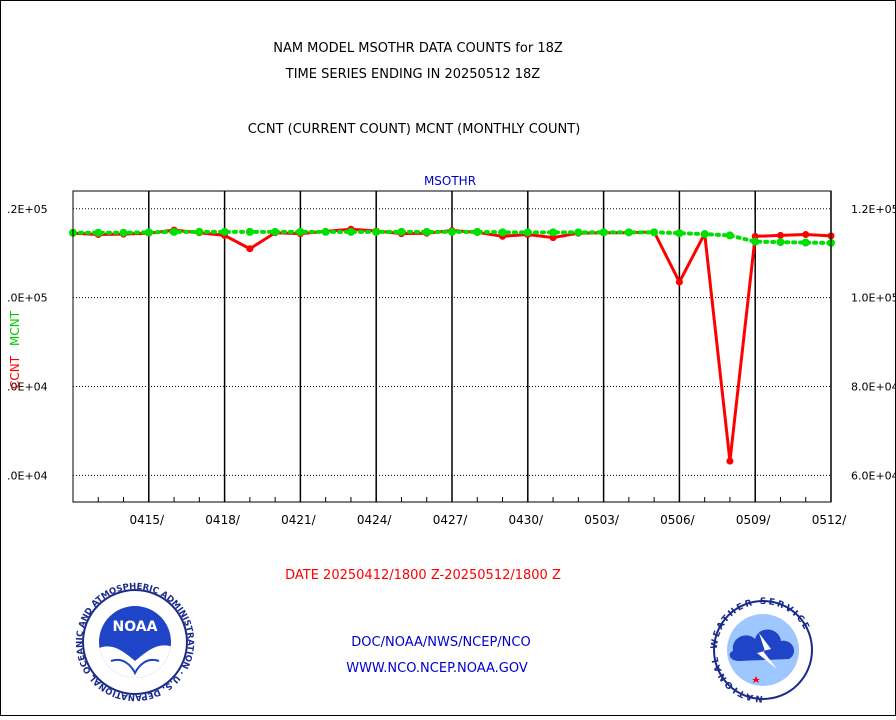 This screenshot has width=896, height=720. I want to click on y-tick-label-right: 1.2E+05, so click(873, 209).